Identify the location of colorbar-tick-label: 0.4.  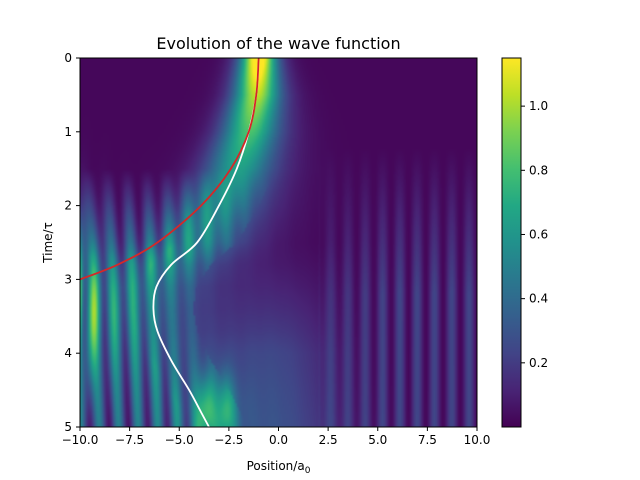
(538, 299).